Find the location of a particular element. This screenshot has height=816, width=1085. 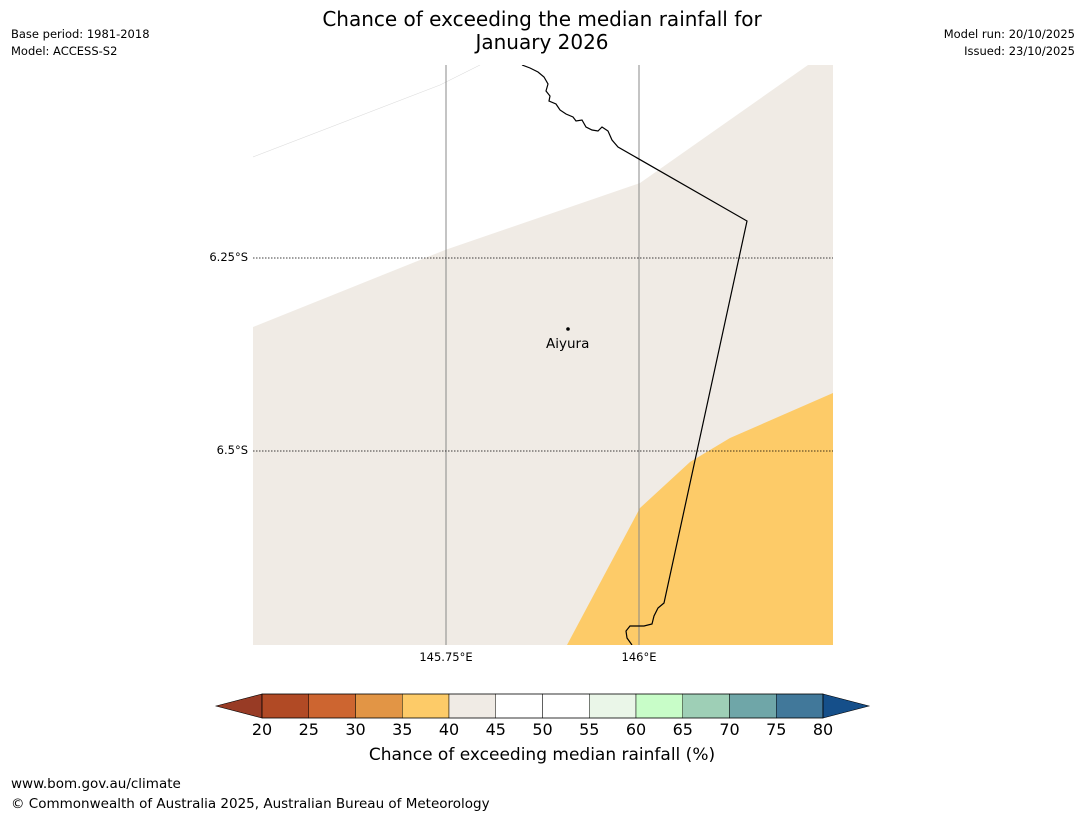

place-label: Aiyura is located at coordinates (568, 344).